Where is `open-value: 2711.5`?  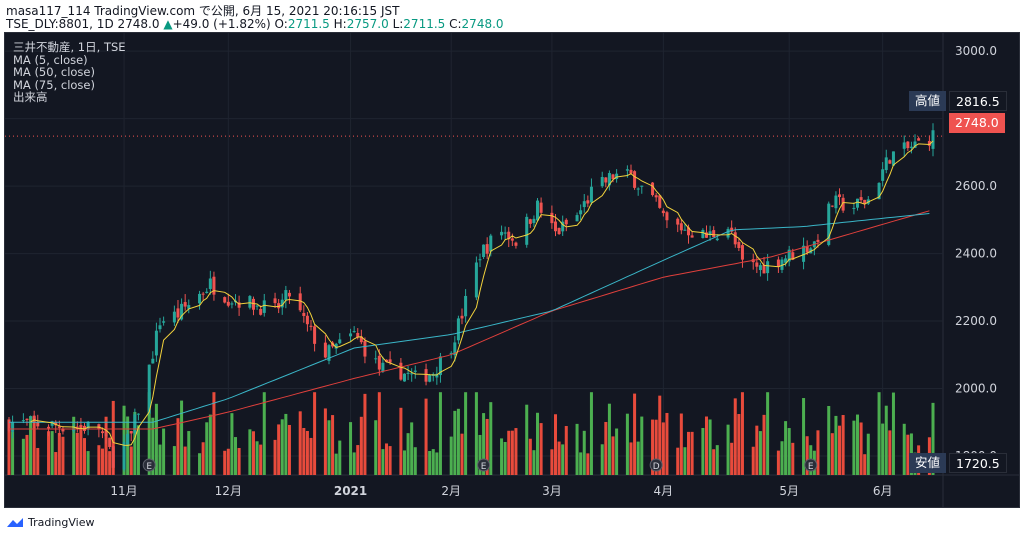
open-value: 2711.5 is located at coordinates (308, 24).